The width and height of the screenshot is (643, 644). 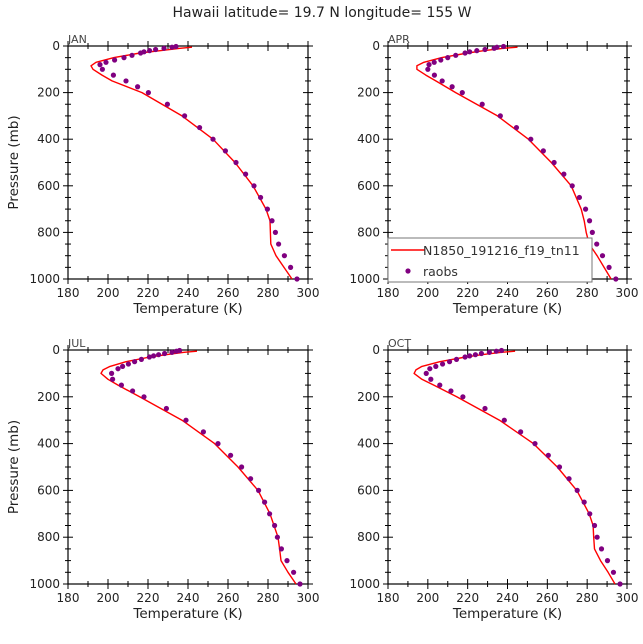 What do you see at coordinates (14, 467) in the screenshot?
I see `y-axis-label: Pressure (mb)` at bounding box center [14, 467].